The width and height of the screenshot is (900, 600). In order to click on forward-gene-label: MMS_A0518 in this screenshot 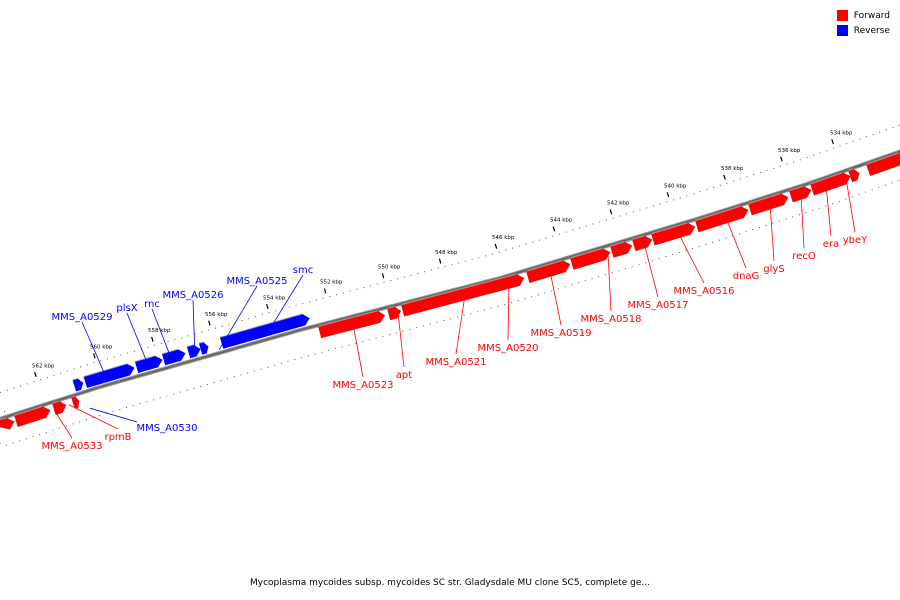, I will do `click(611, 319)`.